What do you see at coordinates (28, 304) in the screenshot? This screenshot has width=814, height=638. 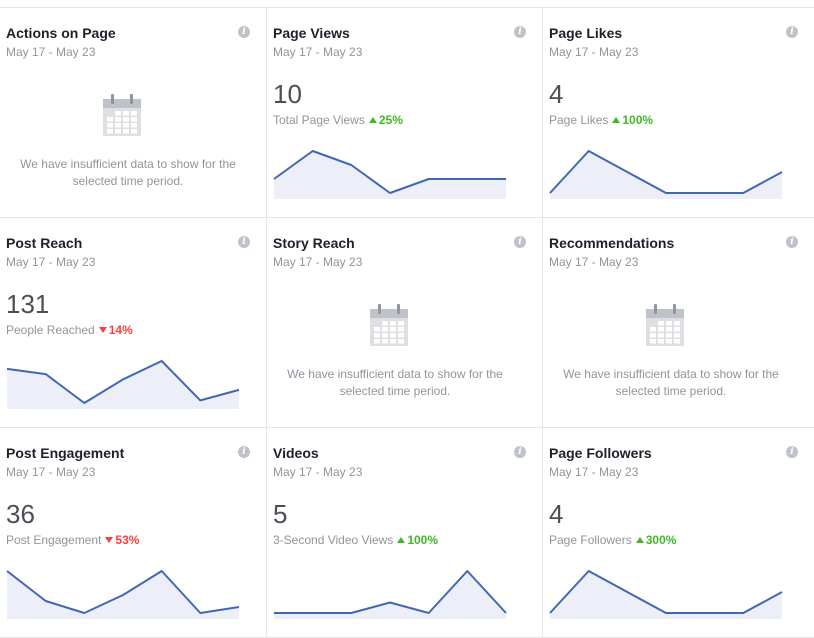 I see `post-reach-value: 131` at bounding box center [28, 304].